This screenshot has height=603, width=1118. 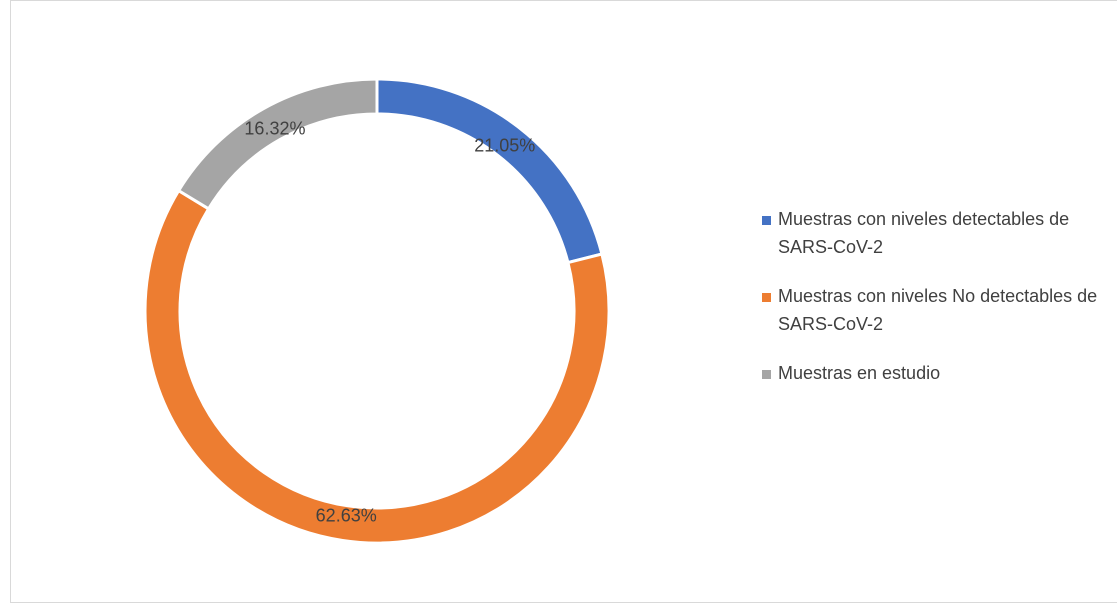 What do you see at coordinates (346, 515) in the screenshot?
I see `data-label: 62.63%` at bounding box center [346, 515].